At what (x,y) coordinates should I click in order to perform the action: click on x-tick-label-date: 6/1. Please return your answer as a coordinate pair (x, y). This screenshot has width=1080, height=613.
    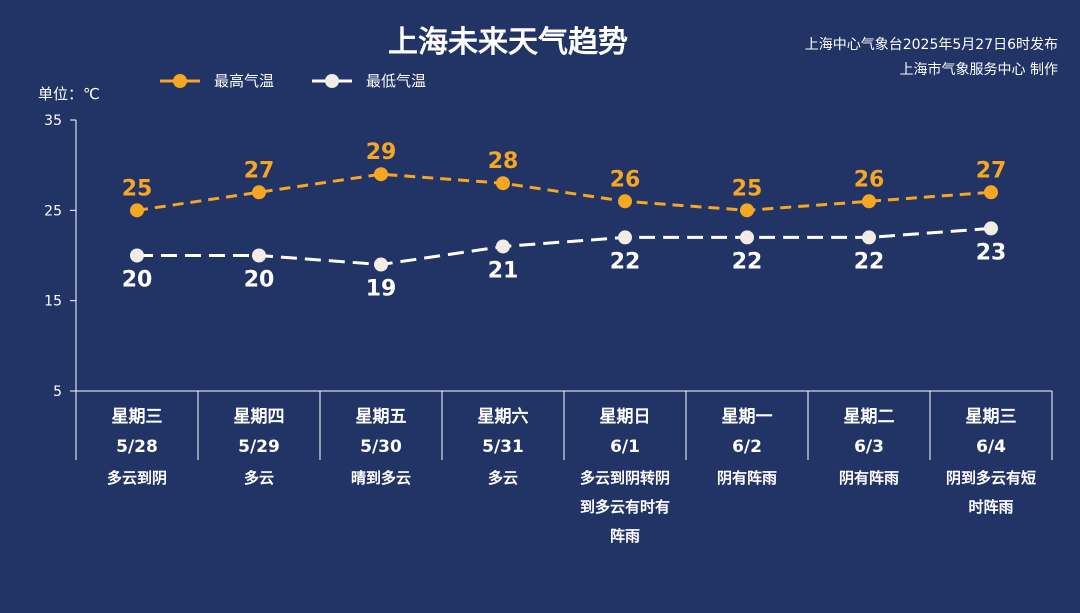
    Looking at the image, I should click on (625, 447).